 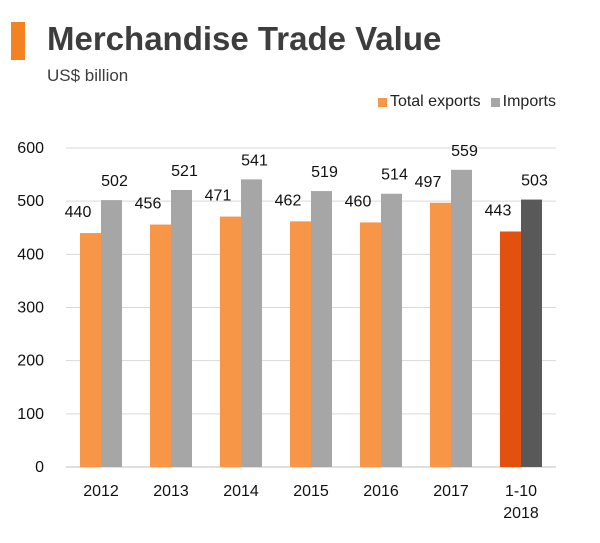 What do you see at coordinates (30, 361) in the screenshot?
I see `y-tick-label: 200` at bounding box center [30, 361].